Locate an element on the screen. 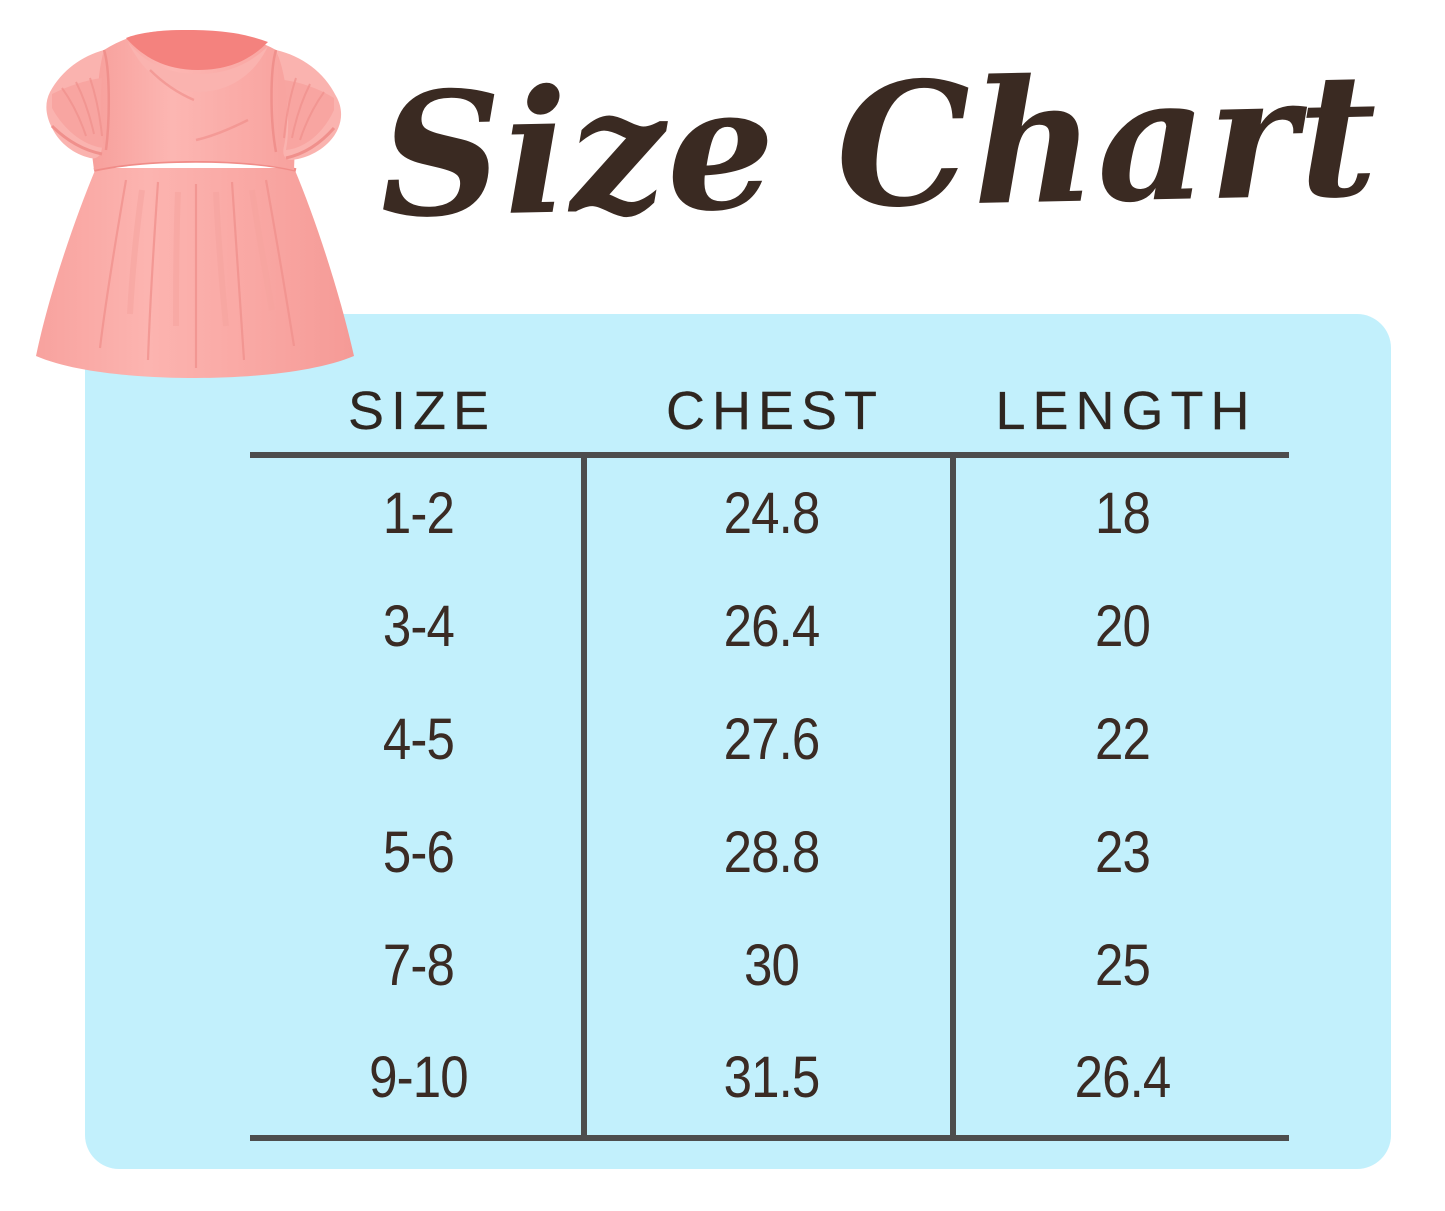 The image size is (1445, 1211). table-row: 3-4 26.4 20 is located at coordinates (769, 627).